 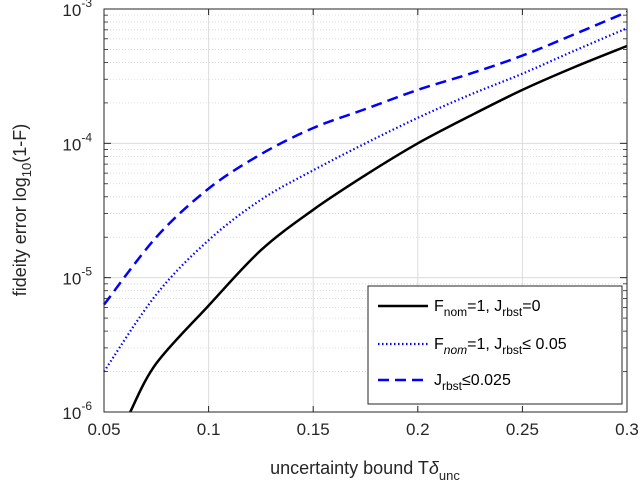 I want to click on y-tick-exponent: -4, so click(x=86, y=137).